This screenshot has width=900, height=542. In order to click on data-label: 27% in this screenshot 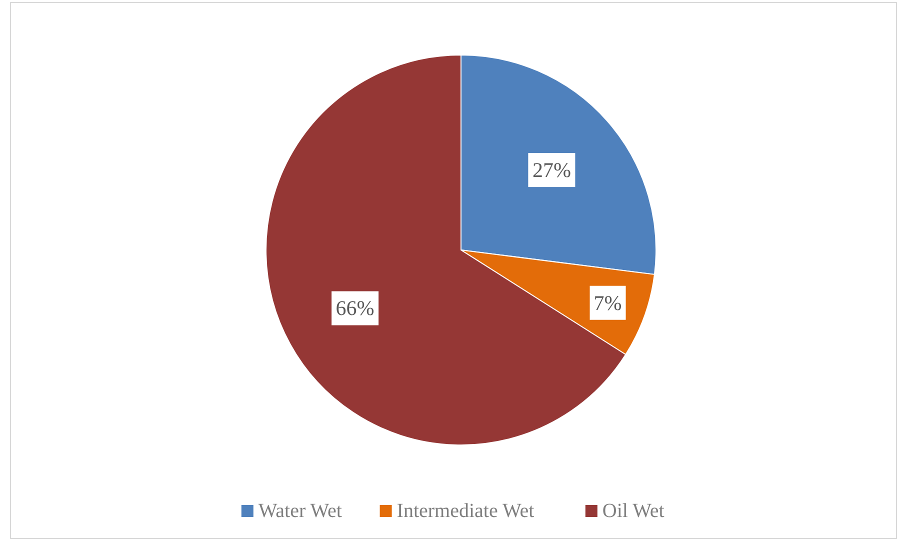, I will do `click(551, 170)`.